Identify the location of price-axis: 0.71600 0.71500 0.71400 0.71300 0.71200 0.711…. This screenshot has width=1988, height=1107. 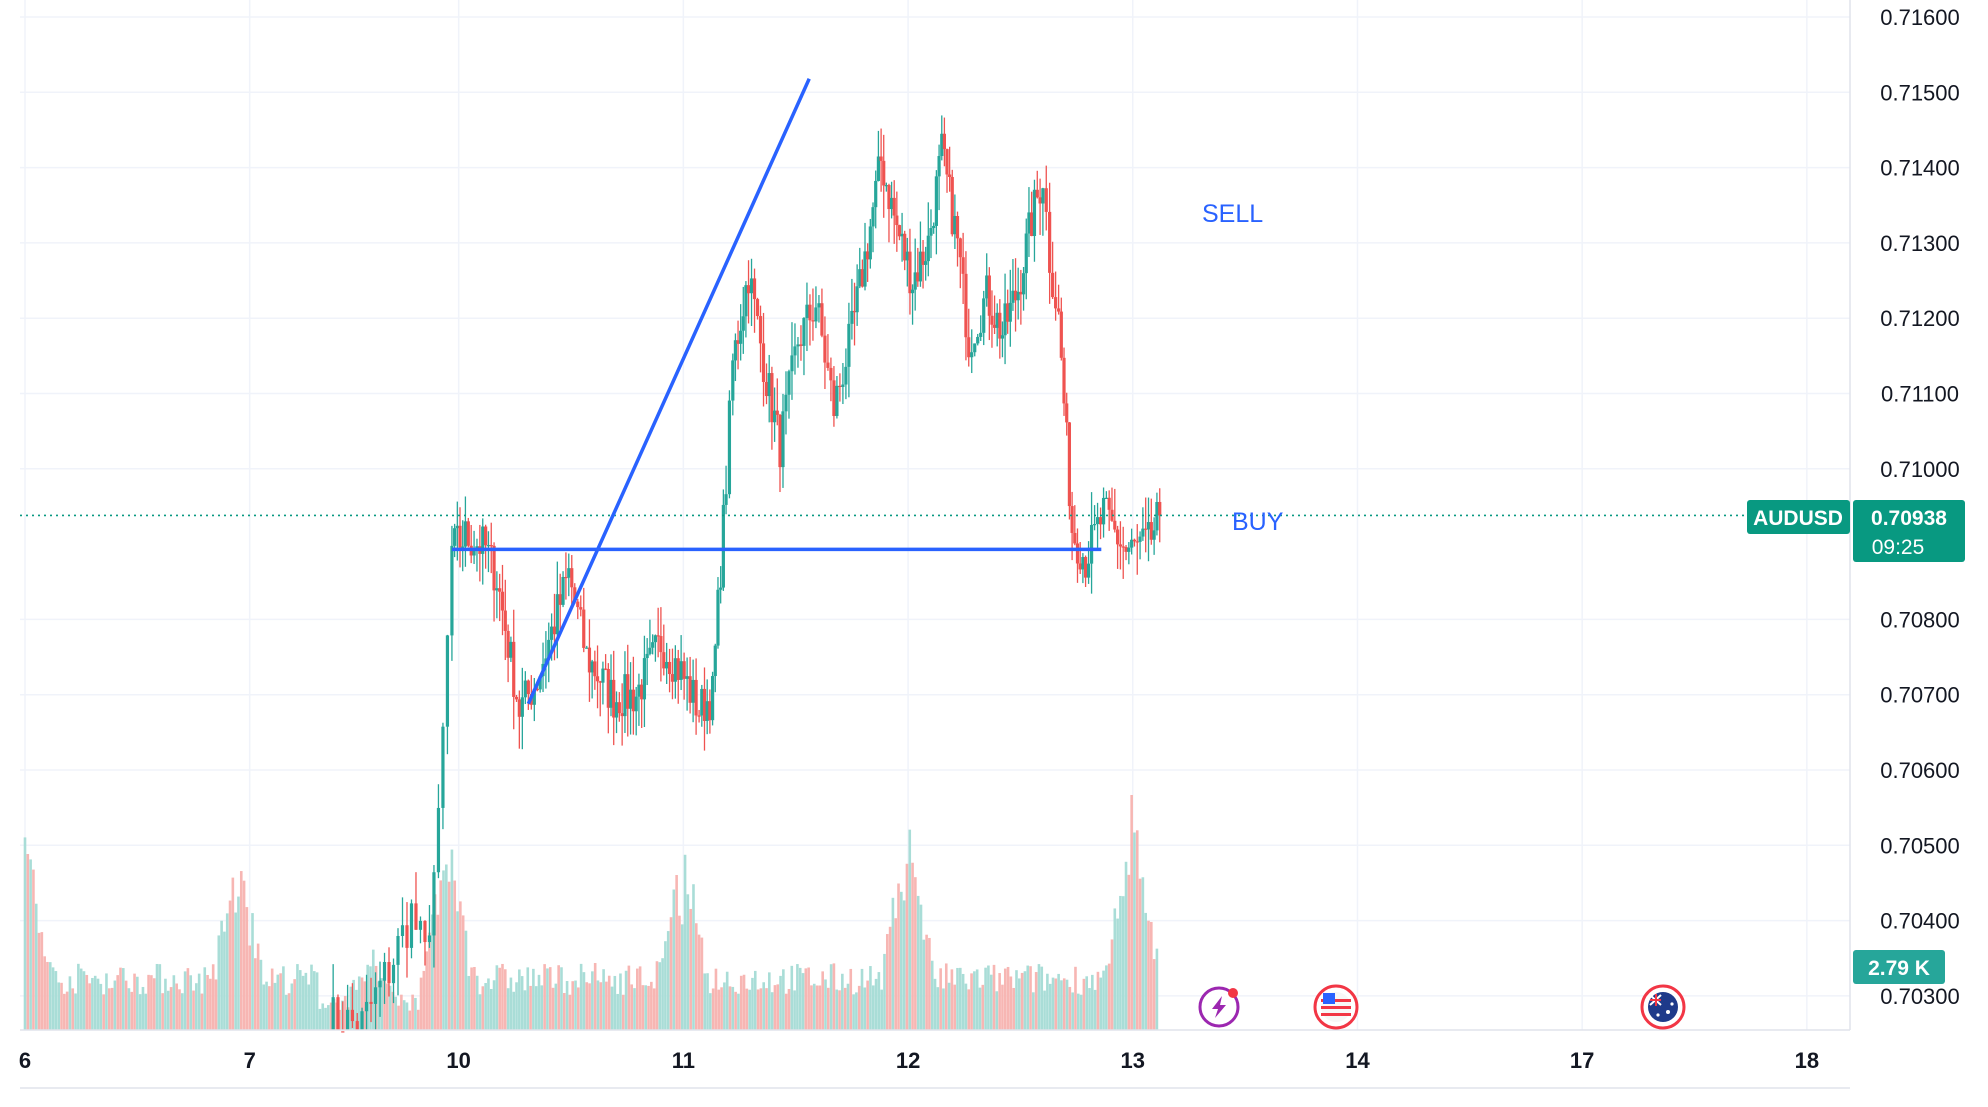
(1920, 507).